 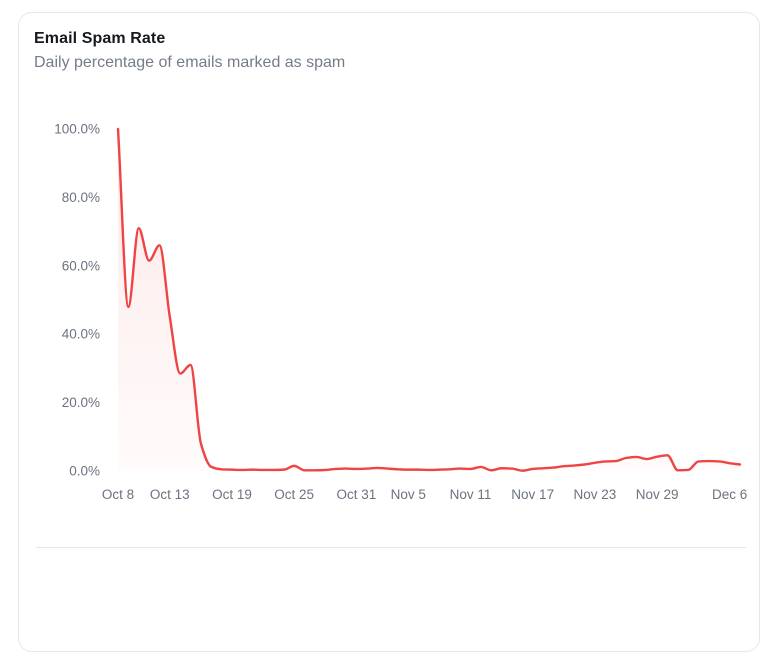 What do you see at coordinates (357, 494) in the screenshot?
I see `x-axis-tick-label: Oct 31` at bounding box center [357, 494].